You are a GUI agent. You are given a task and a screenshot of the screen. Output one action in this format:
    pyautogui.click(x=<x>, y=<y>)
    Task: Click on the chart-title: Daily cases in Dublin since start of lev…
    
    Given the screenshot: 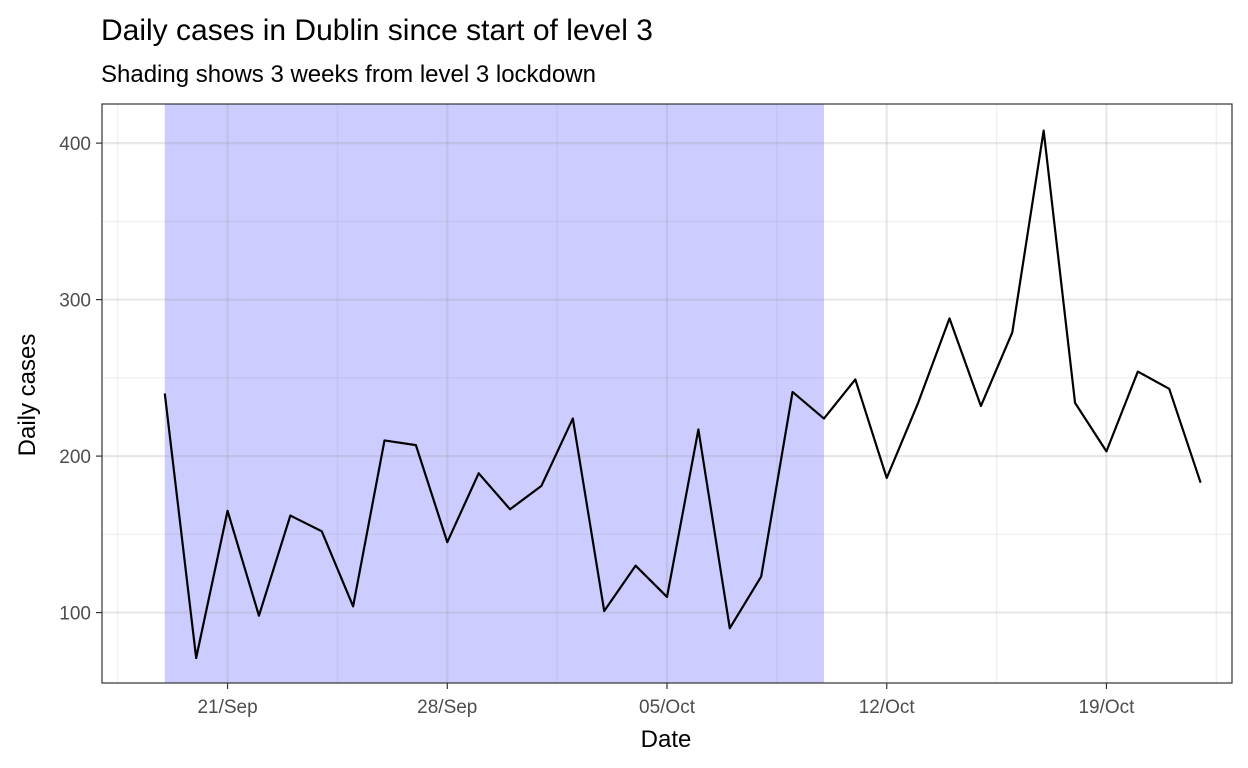 What is the action you would take?
    pyautogui.click(x=377, y=30)
    